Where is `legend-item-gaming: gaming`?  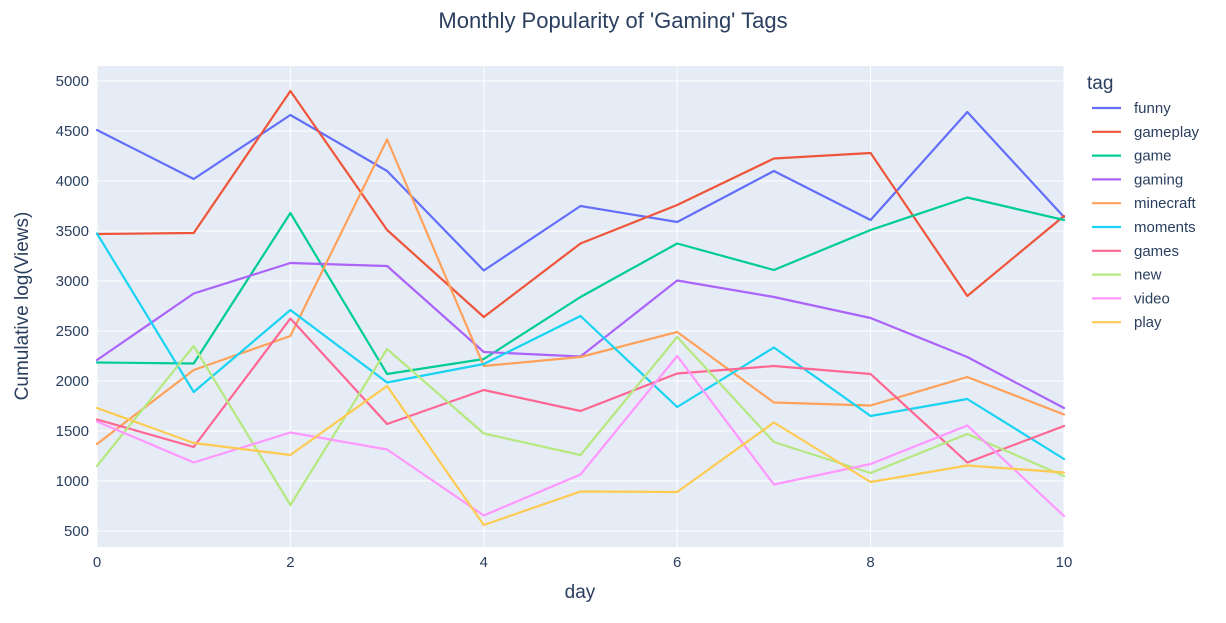 legend-item-gaming: gaming is located at coordinates (1137, 179).